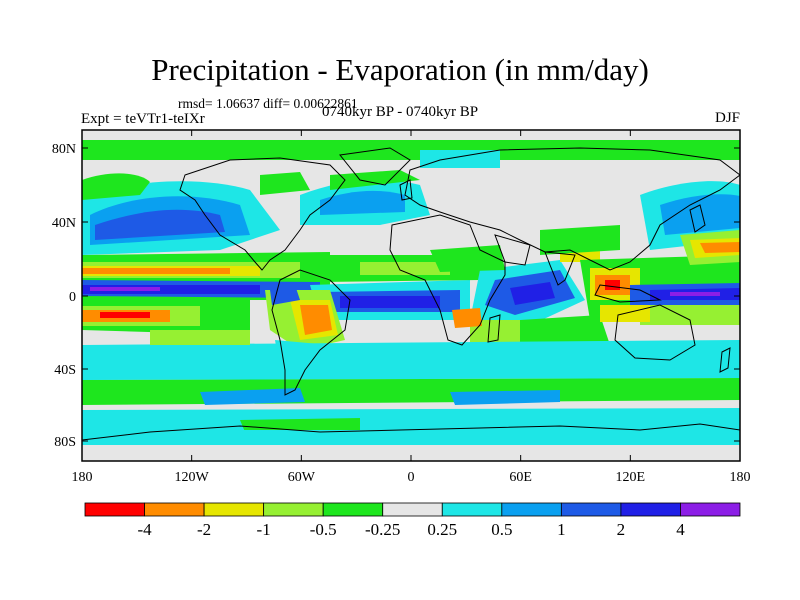 This screenshot has height=600, width=800. Describe the element at coordinates (727, 118) in the screenshot. I see `season-label: DJF` at that location.